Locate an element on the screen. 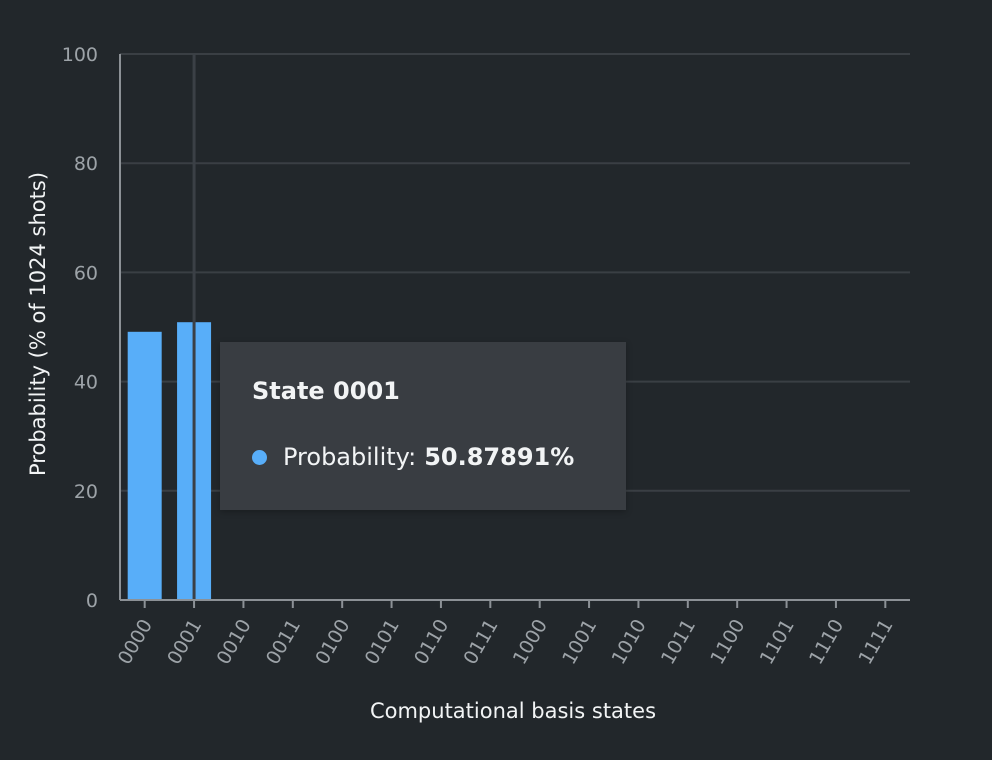 This screenshot has height=760, width=992. tooltip-value: 50.87891% is located at coordinates (499, 457).